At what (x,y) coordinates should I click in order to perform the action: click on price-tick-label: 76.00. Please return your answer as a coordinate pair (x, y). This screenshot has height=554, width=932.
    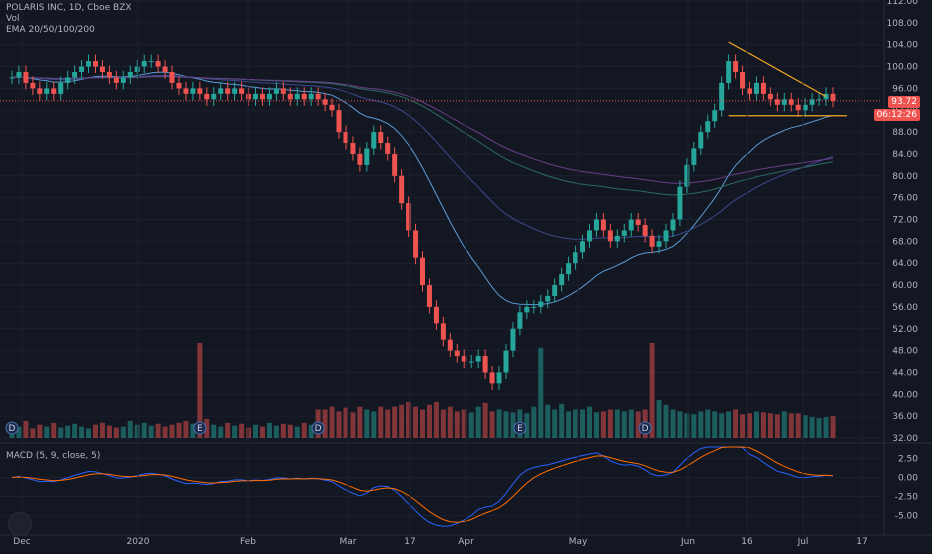
    Looking at the image, I should click on (905, 199).